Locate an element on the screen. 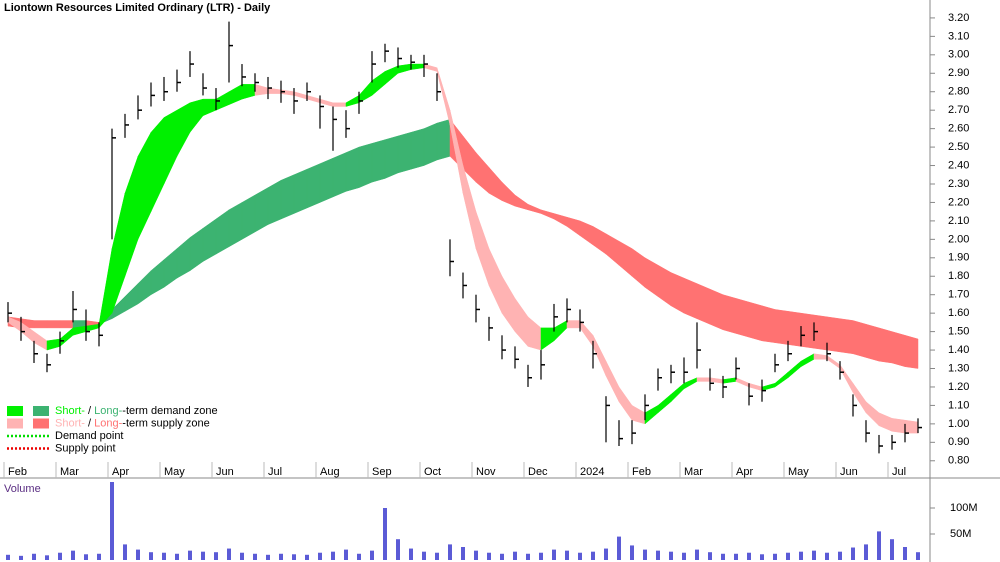 The width and height of the screenshot is (1000, 562). y-tick-label: 2.70 is located at coordinates (958, 110).